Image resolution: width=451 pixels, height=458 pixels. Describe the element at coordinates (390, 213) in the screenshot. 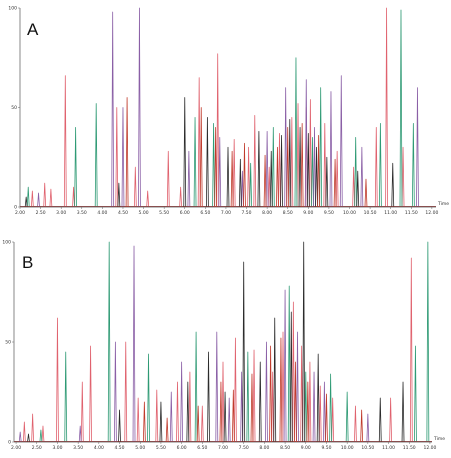

I see `x-tick-label: 11.00` at that location.